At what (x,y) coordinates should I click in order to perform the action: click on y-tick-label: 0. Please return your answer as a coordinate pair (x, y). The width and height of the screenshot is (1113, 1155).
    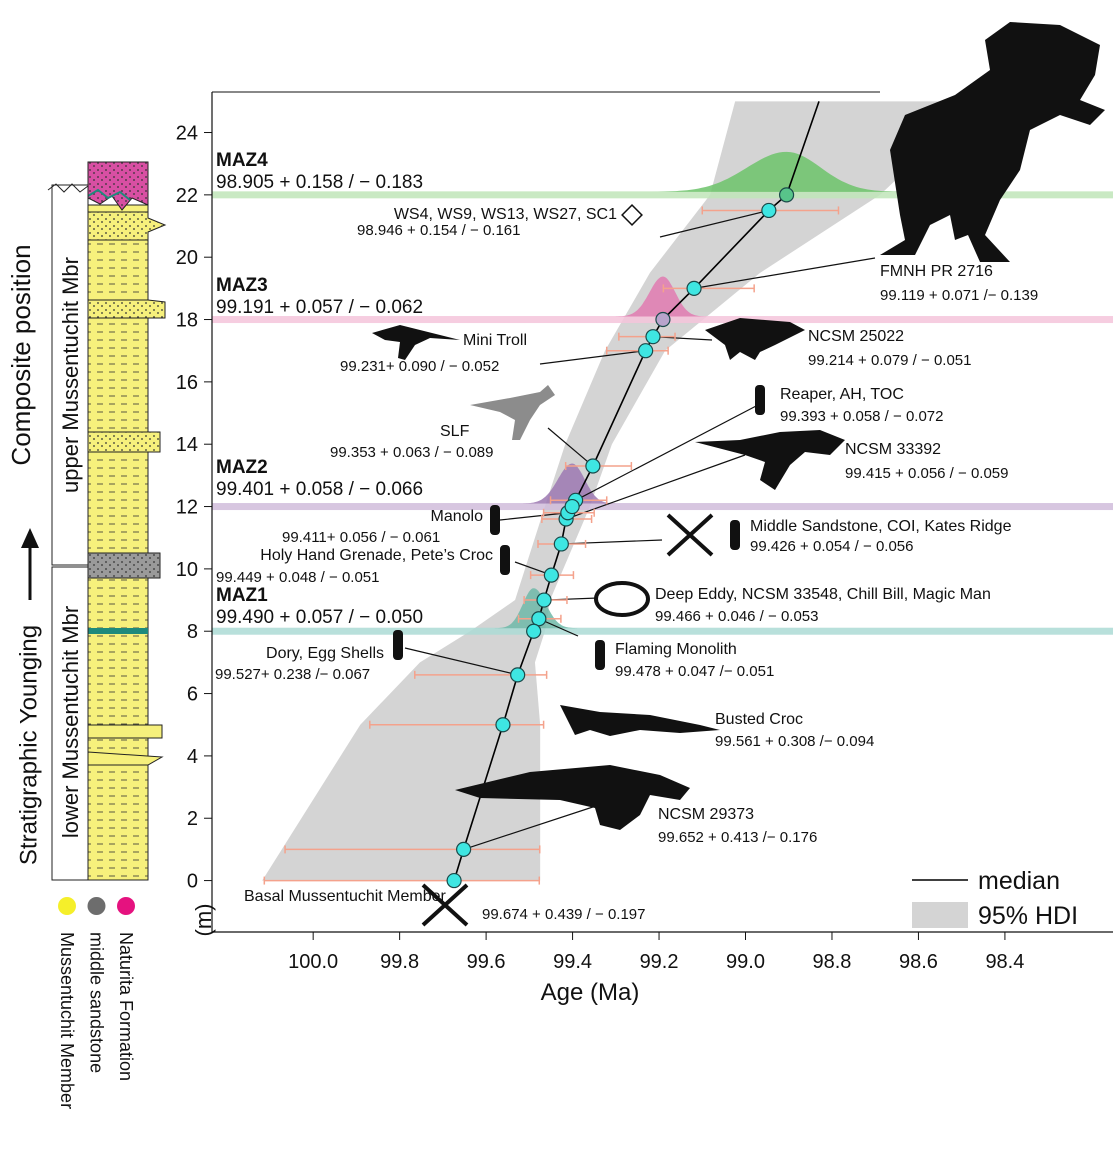
    Looking at the image, I should click on (192, 882).